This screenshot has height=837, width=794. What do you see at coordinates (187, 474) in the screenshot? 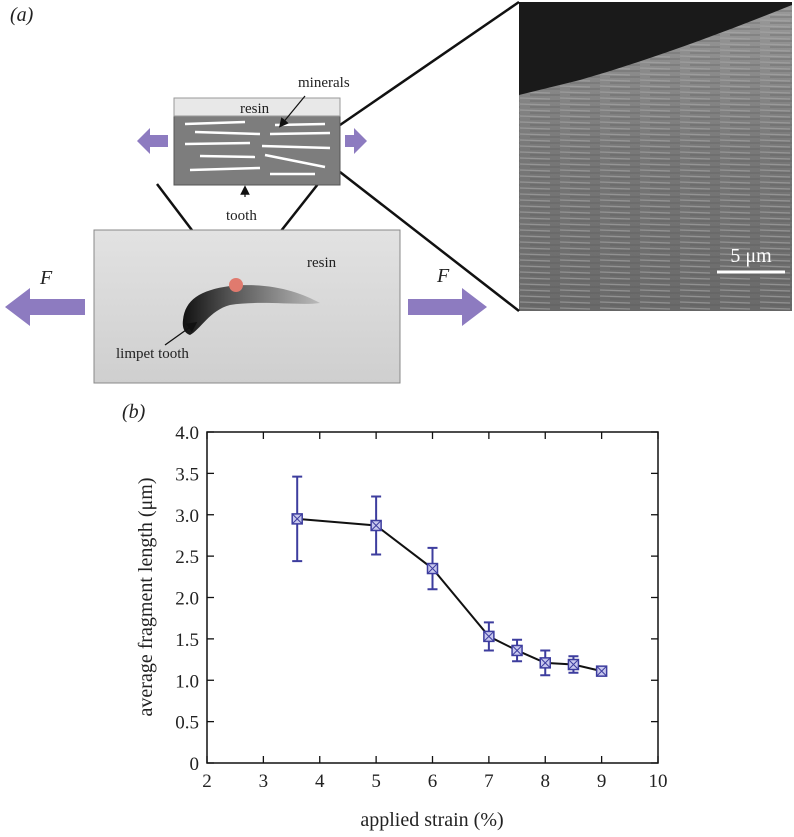
I see `y-tick-label: 3.5` at bounding box center [187, 474].